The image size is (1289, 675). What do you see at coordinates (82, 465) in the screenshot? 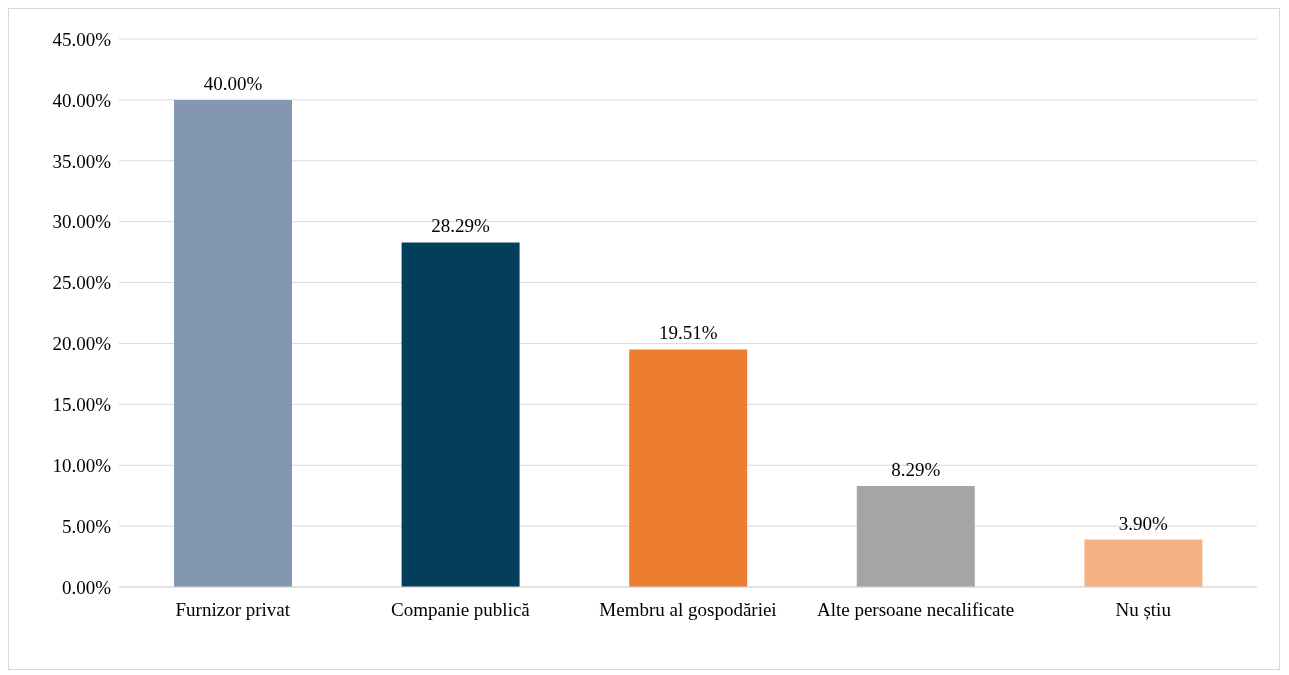
I see `y-tick-label: 10.00%` at bounding box center [82, 465].